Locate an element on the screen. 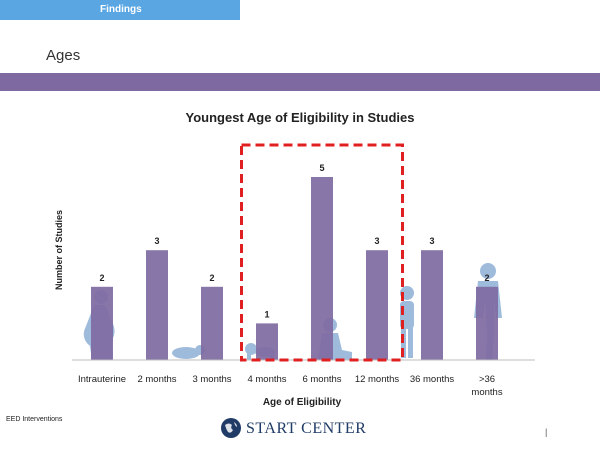 The height and width of the screenshot is (450, 600). x-tick-label-36-months: >36 months is located at coordinates (486, 386).